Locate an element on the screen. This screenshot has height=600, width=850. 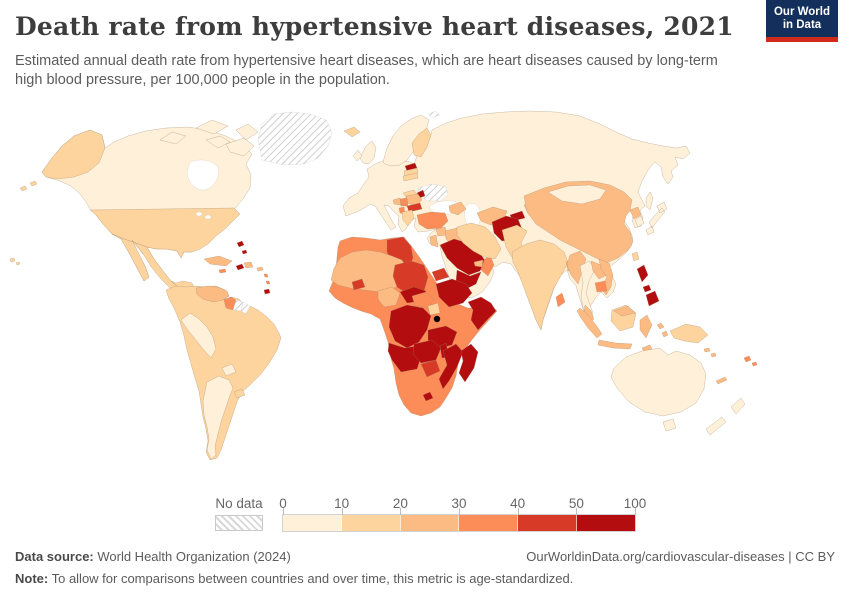
note-label: Note: is located at coordinates (32, 578).